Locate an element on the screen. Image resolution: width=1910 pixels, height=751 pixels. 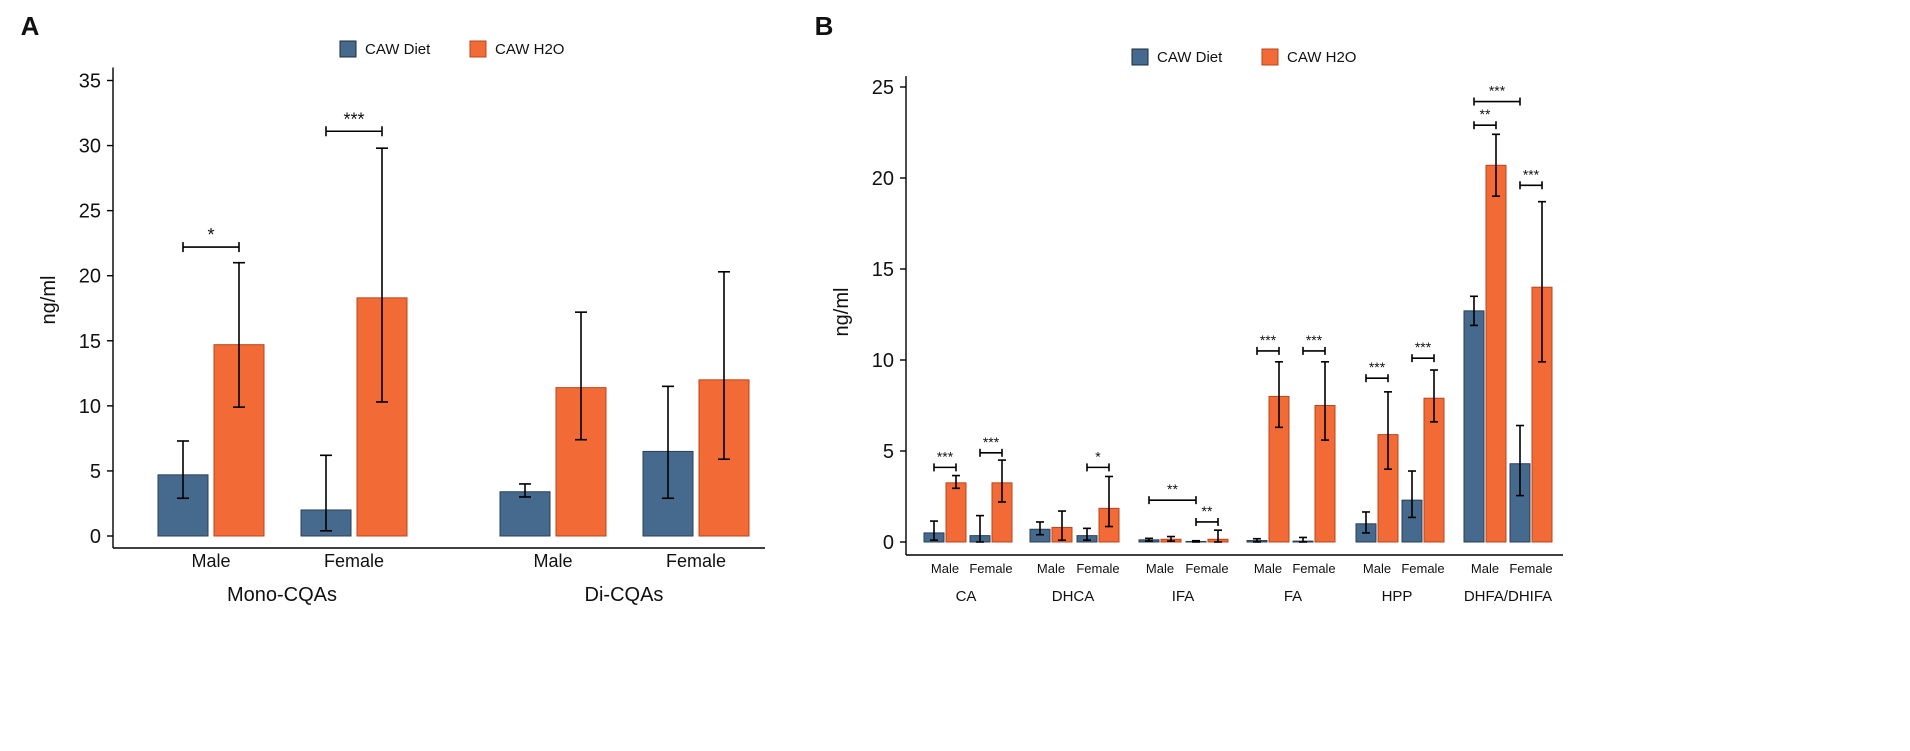
panel-b-legend-diet-swatch is located at coordinates (1140, 57).